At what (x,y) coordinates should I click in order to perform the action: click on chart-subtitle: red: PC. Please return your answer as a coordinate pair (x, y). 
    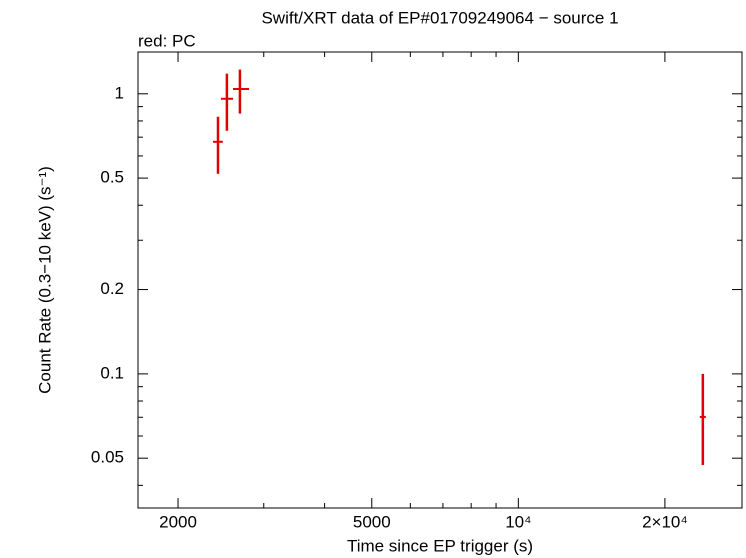
    Looking at the image, I should click on (167, 40).